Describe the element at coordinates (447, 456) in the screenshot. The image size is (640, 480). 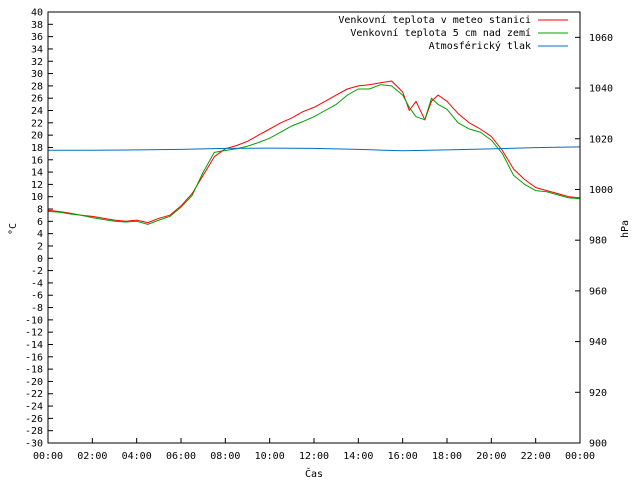
I see `x-tick-label: 18:00` at that location.